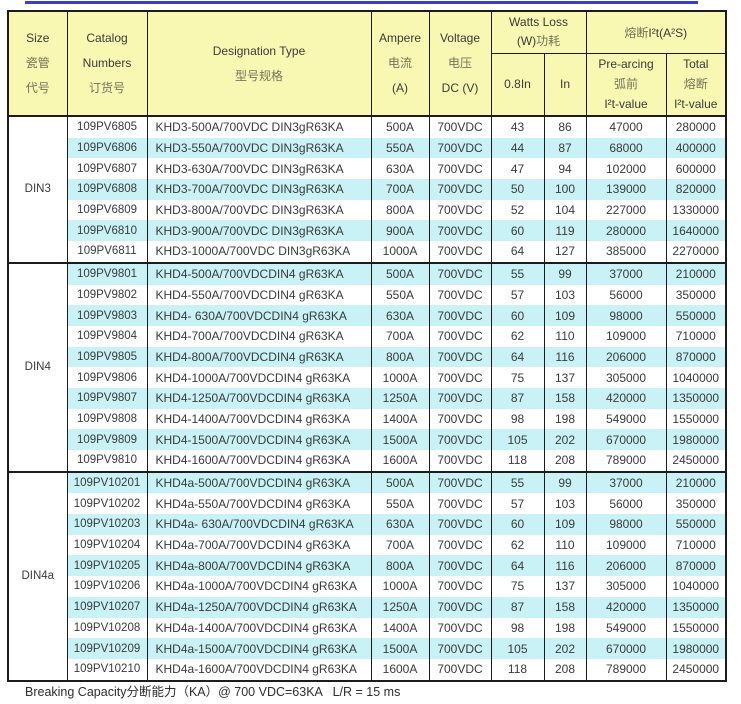 Image resolution: width=741 pixels, height=704 pixels. Describe the element at coordinates (107, 669) in the screenshot. I see `catalog-cell: 109PV10210` at that location.